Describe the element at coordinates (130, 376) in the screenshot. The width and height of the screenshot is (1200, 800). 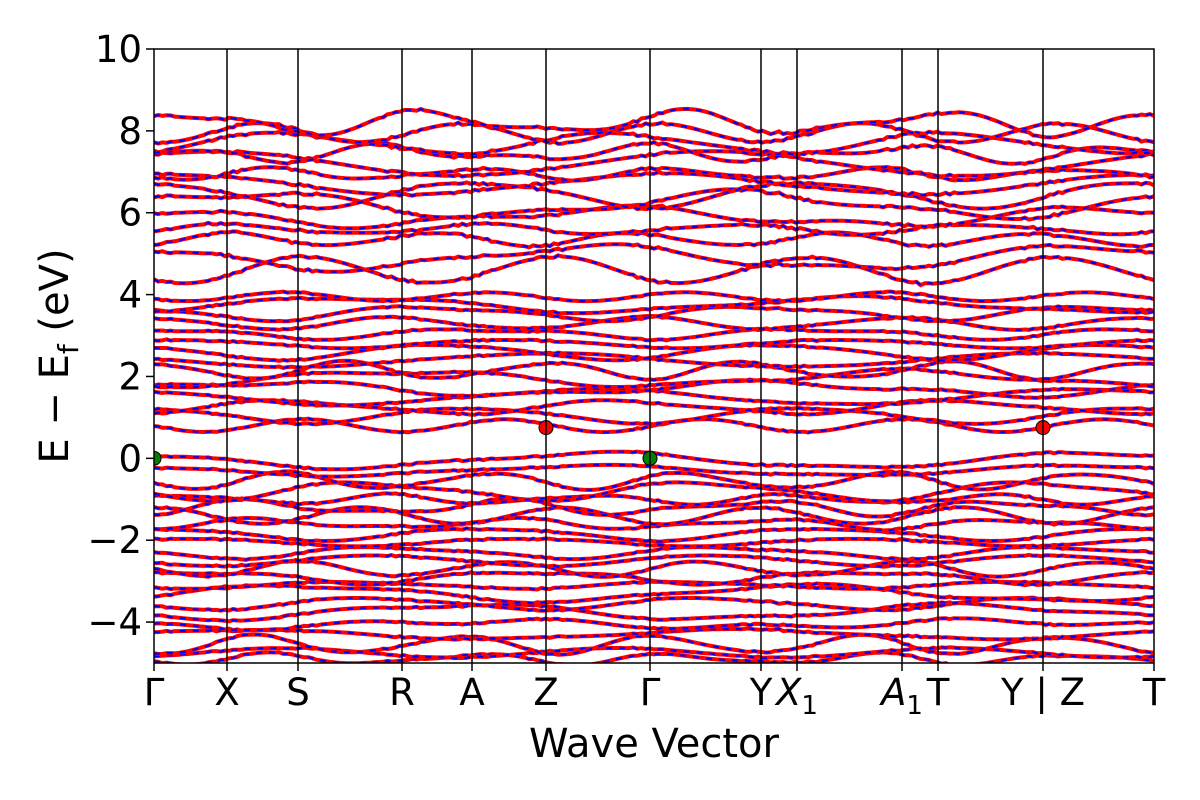
I see `y-tick-label: 2` at that location.